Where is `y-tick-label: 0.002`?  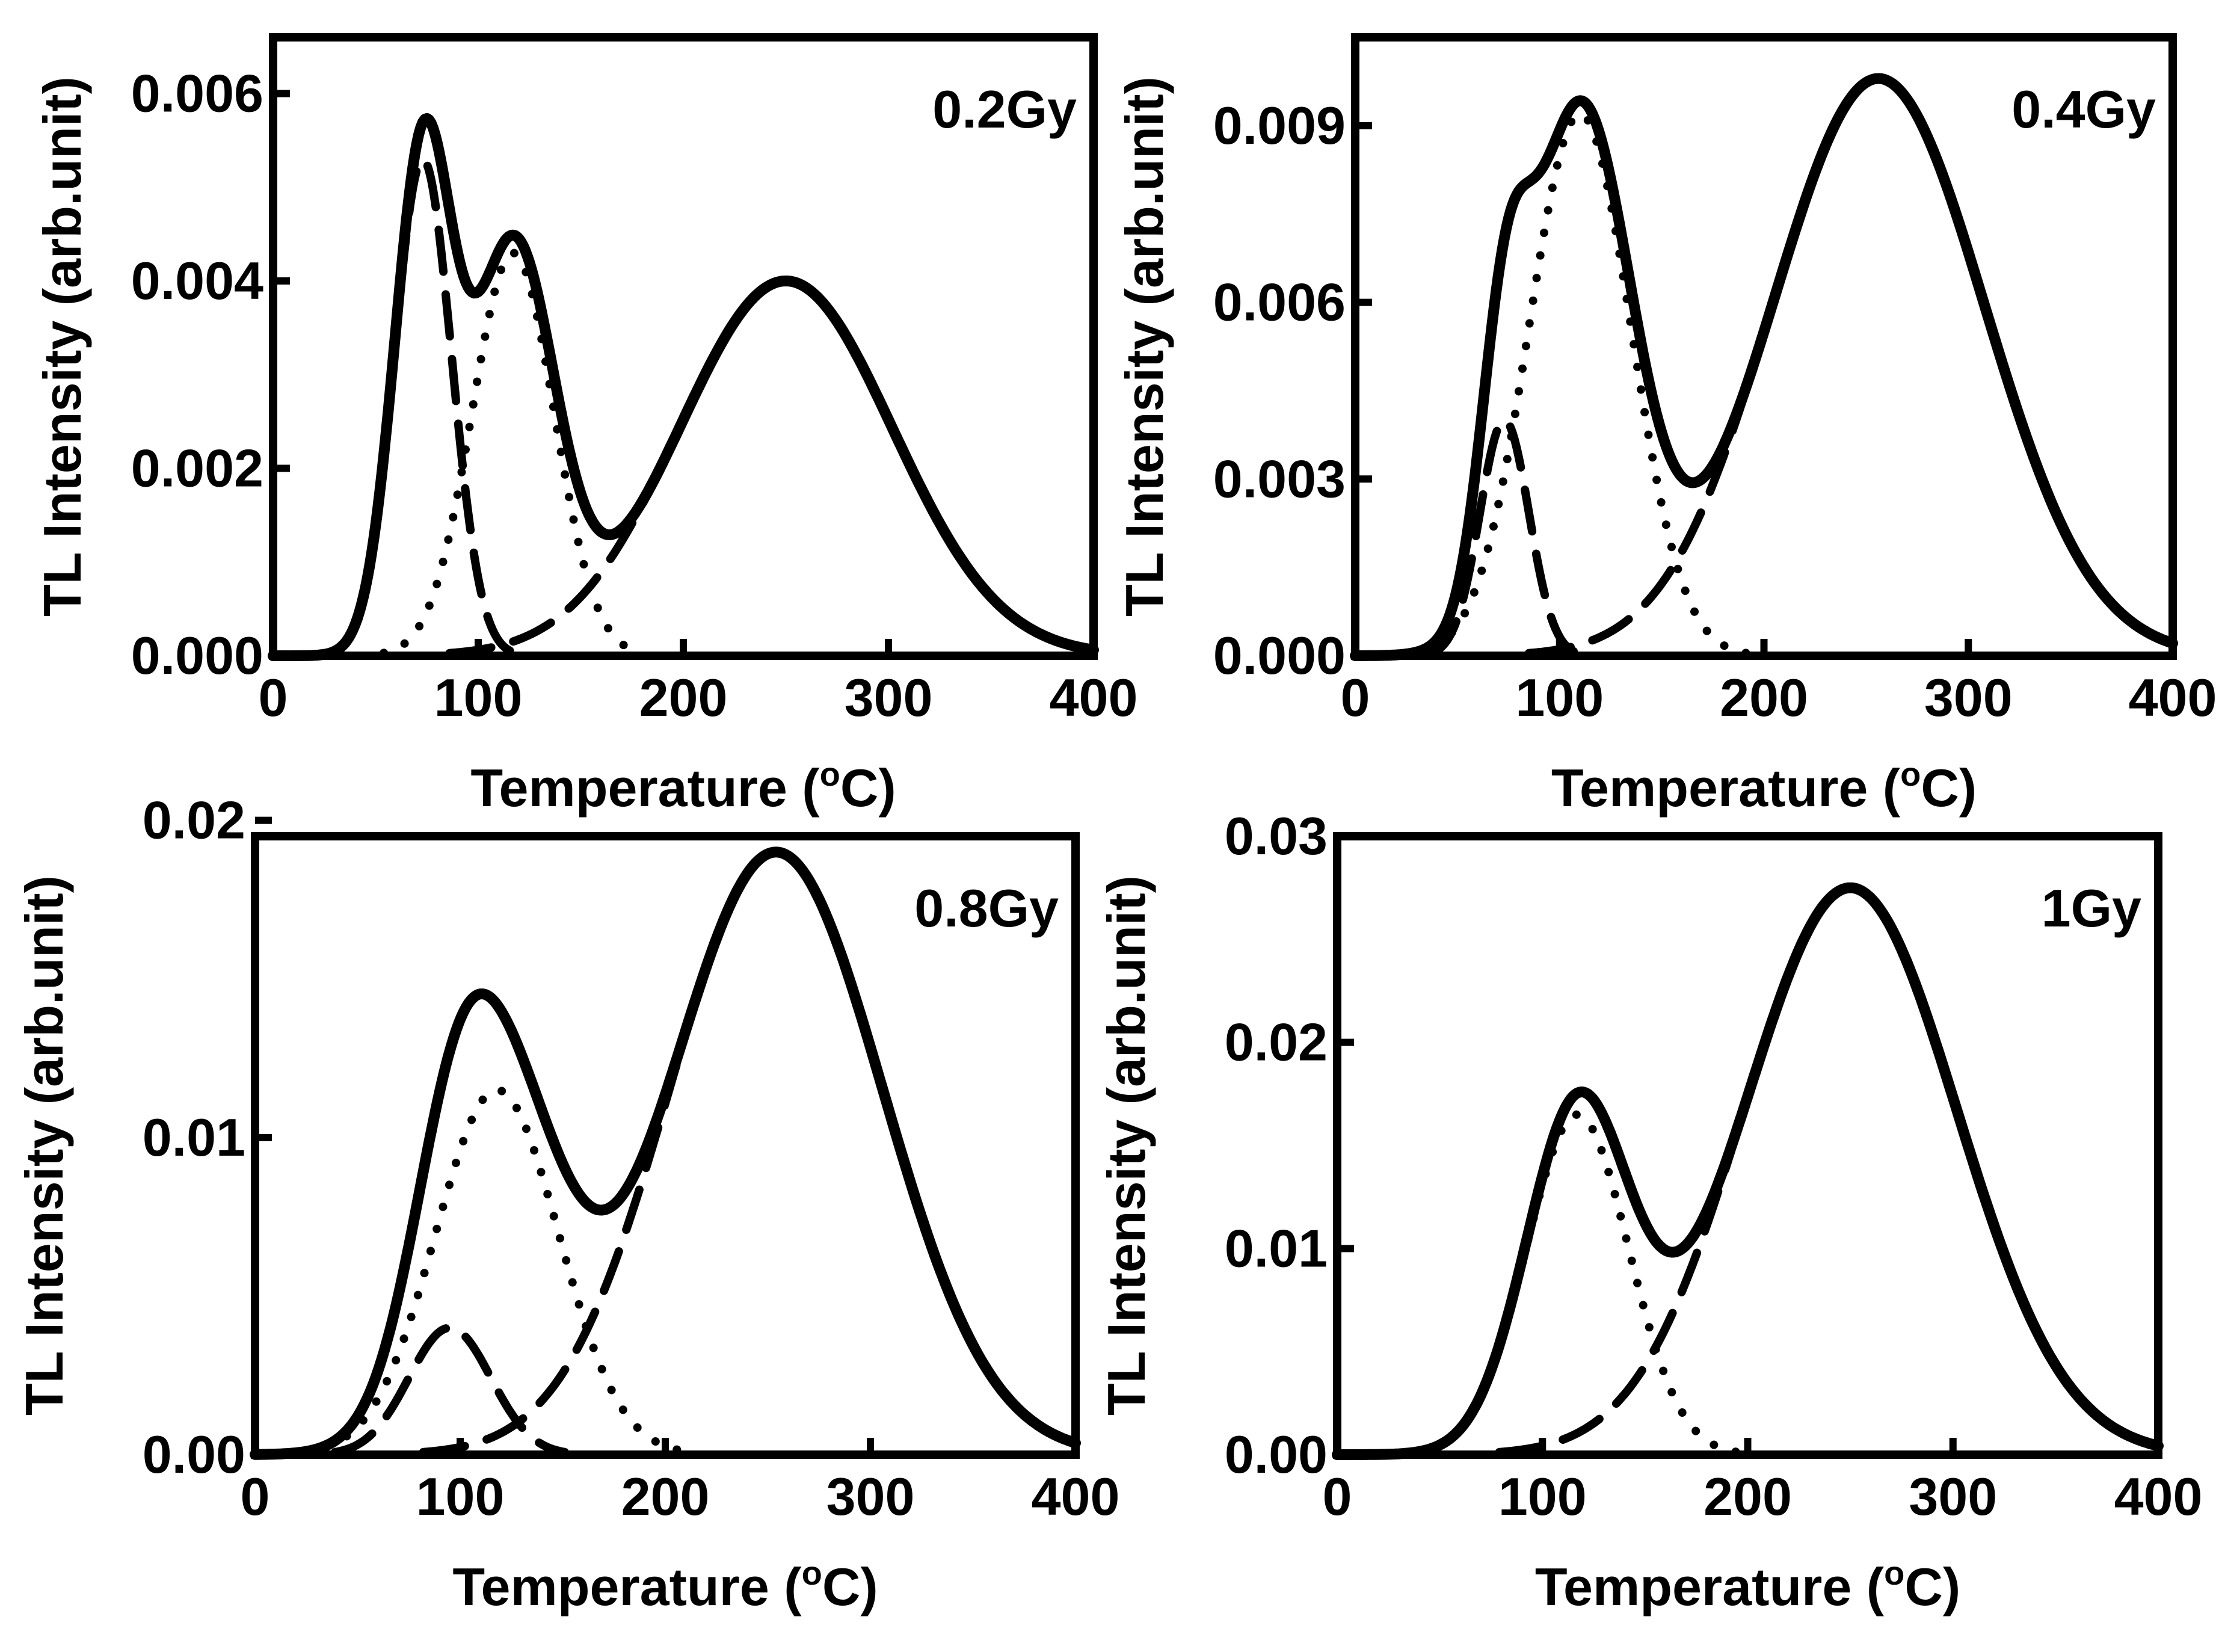
y-tick-label: 0.002 is located at coordinates (197, 468).